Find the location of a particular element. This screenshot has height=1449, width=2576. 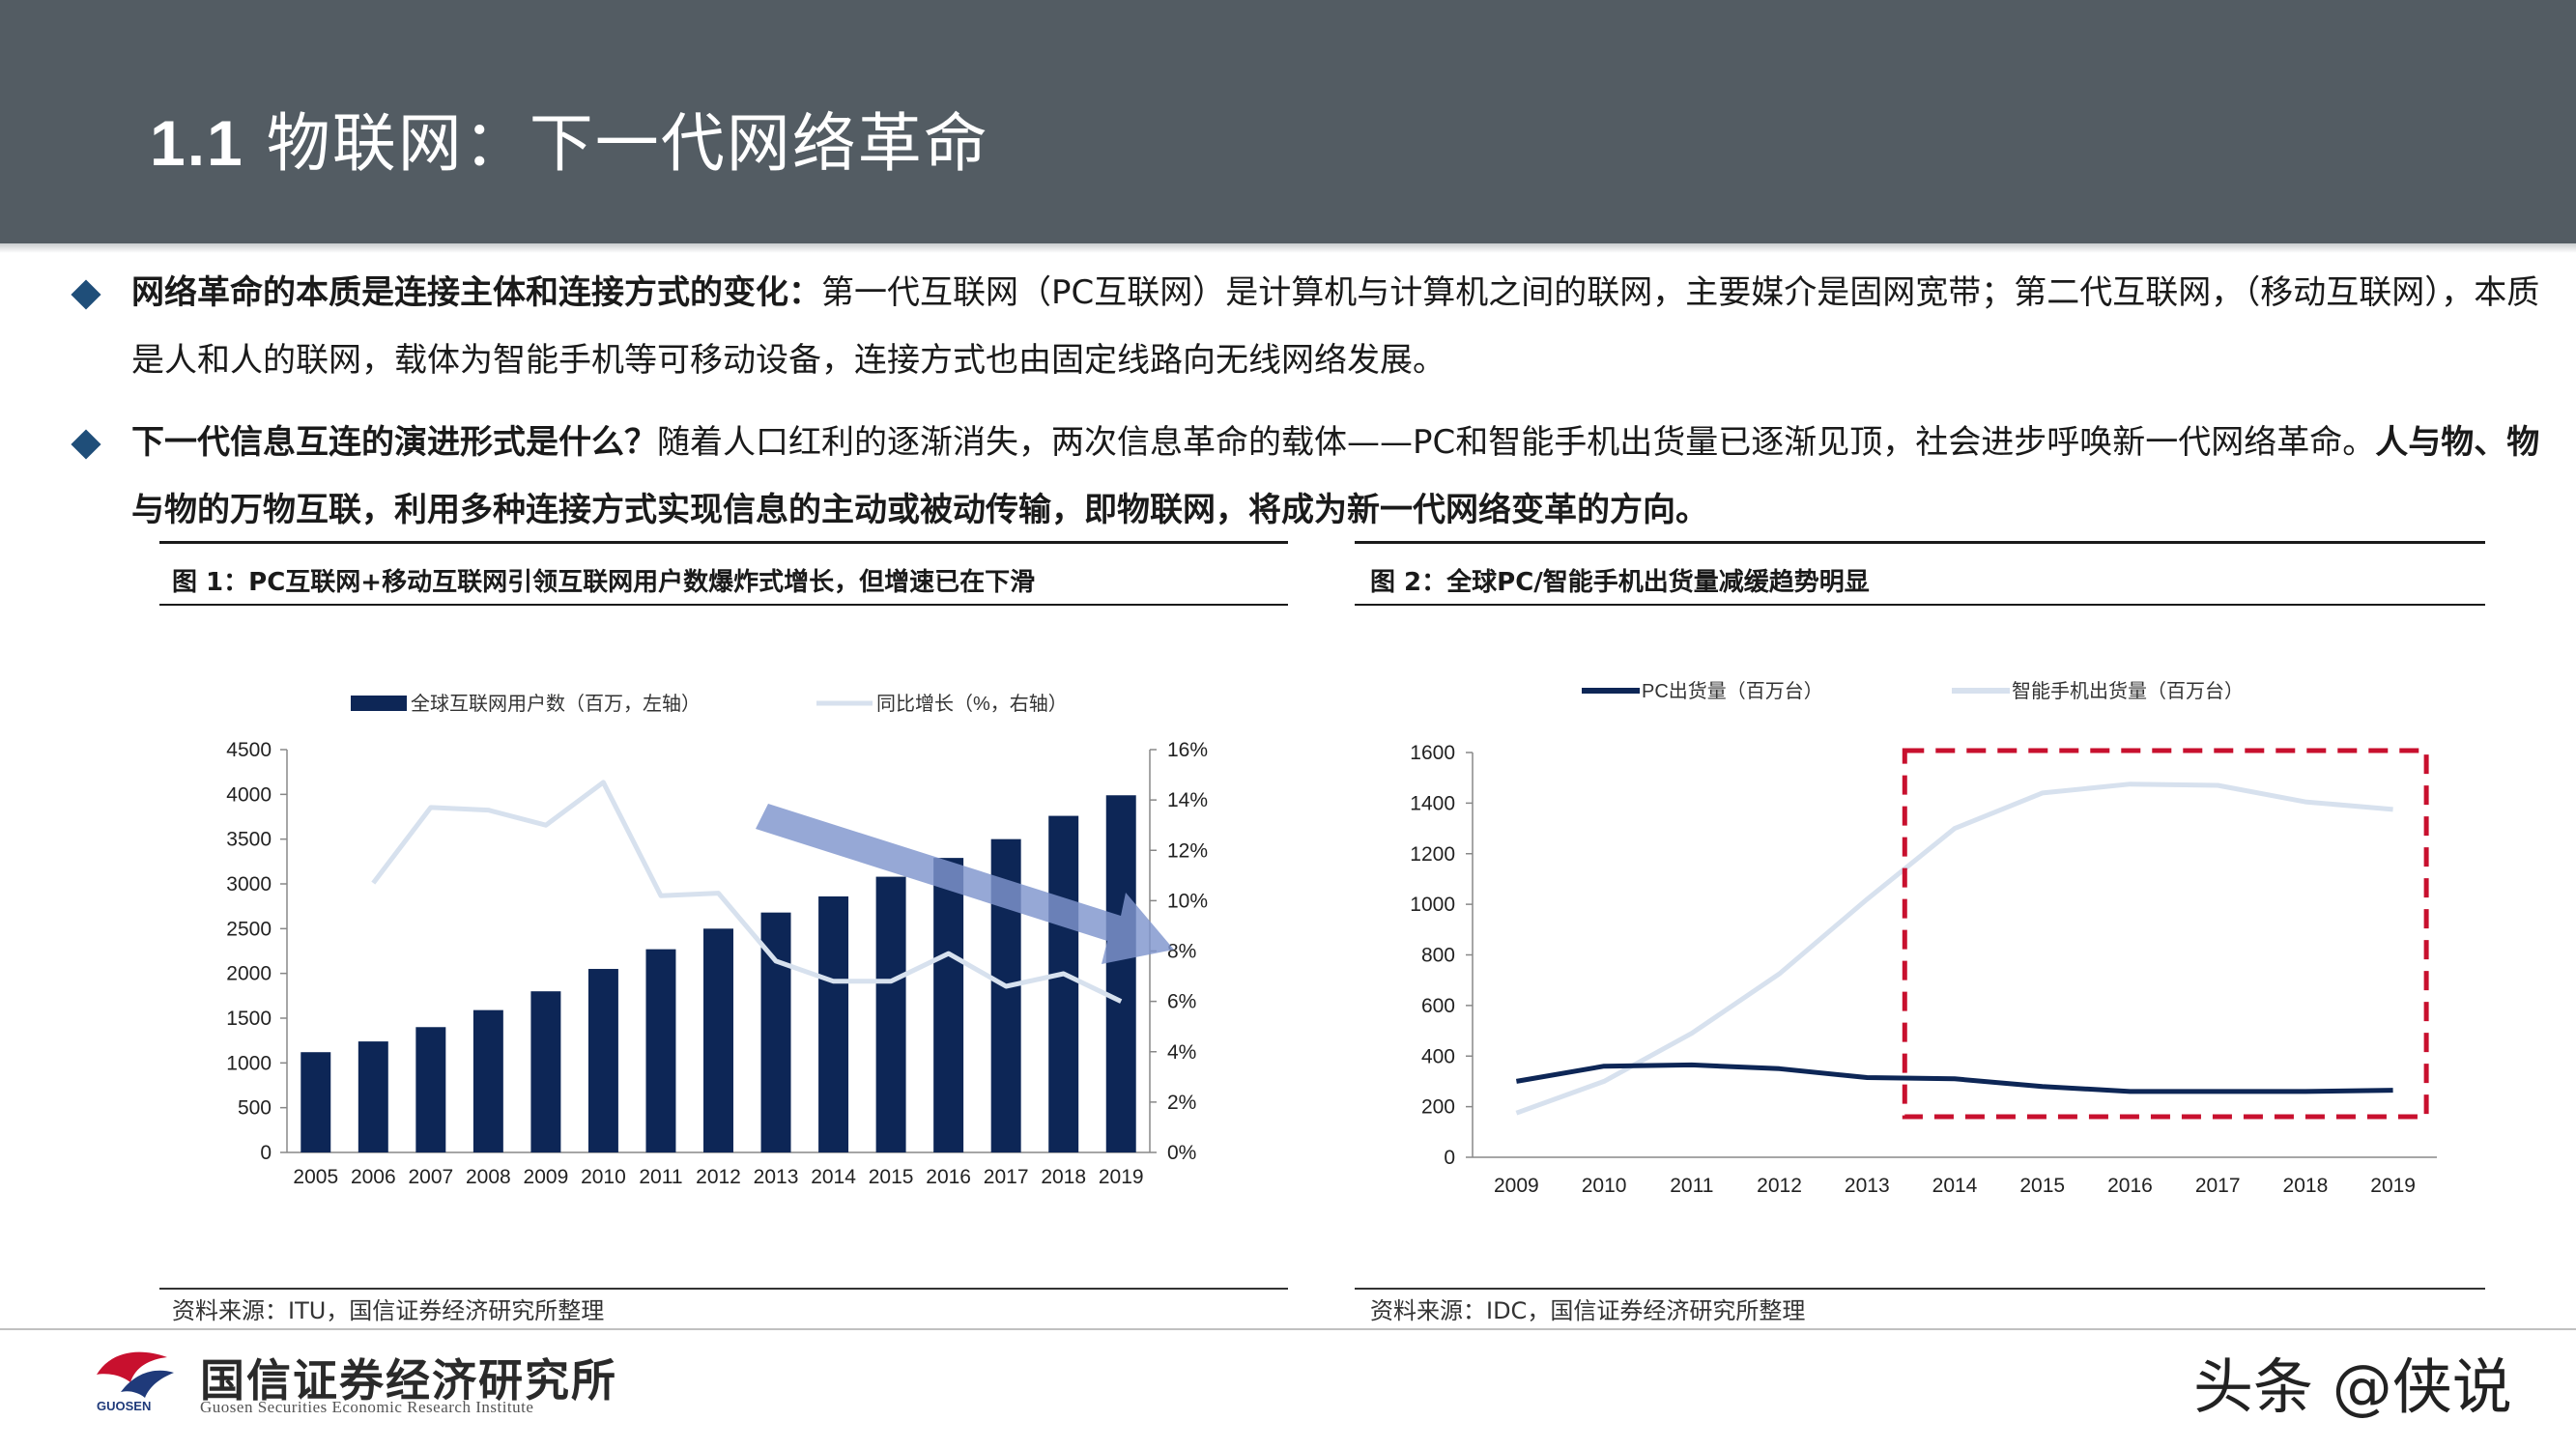

figure-2-title-rule is located at coordinates (1920, 605).